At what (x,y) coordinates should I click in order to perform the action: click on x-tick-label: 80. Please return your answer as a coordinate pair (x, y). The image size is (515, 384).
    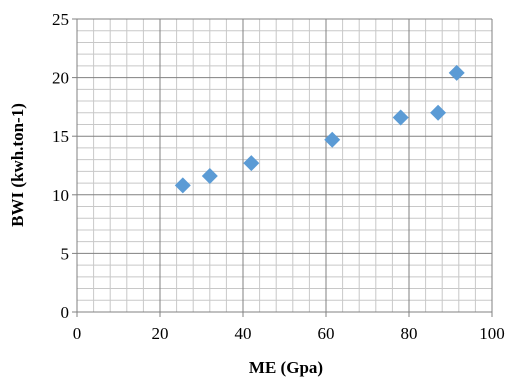
    Looking at the image, I should click on (409, 333).